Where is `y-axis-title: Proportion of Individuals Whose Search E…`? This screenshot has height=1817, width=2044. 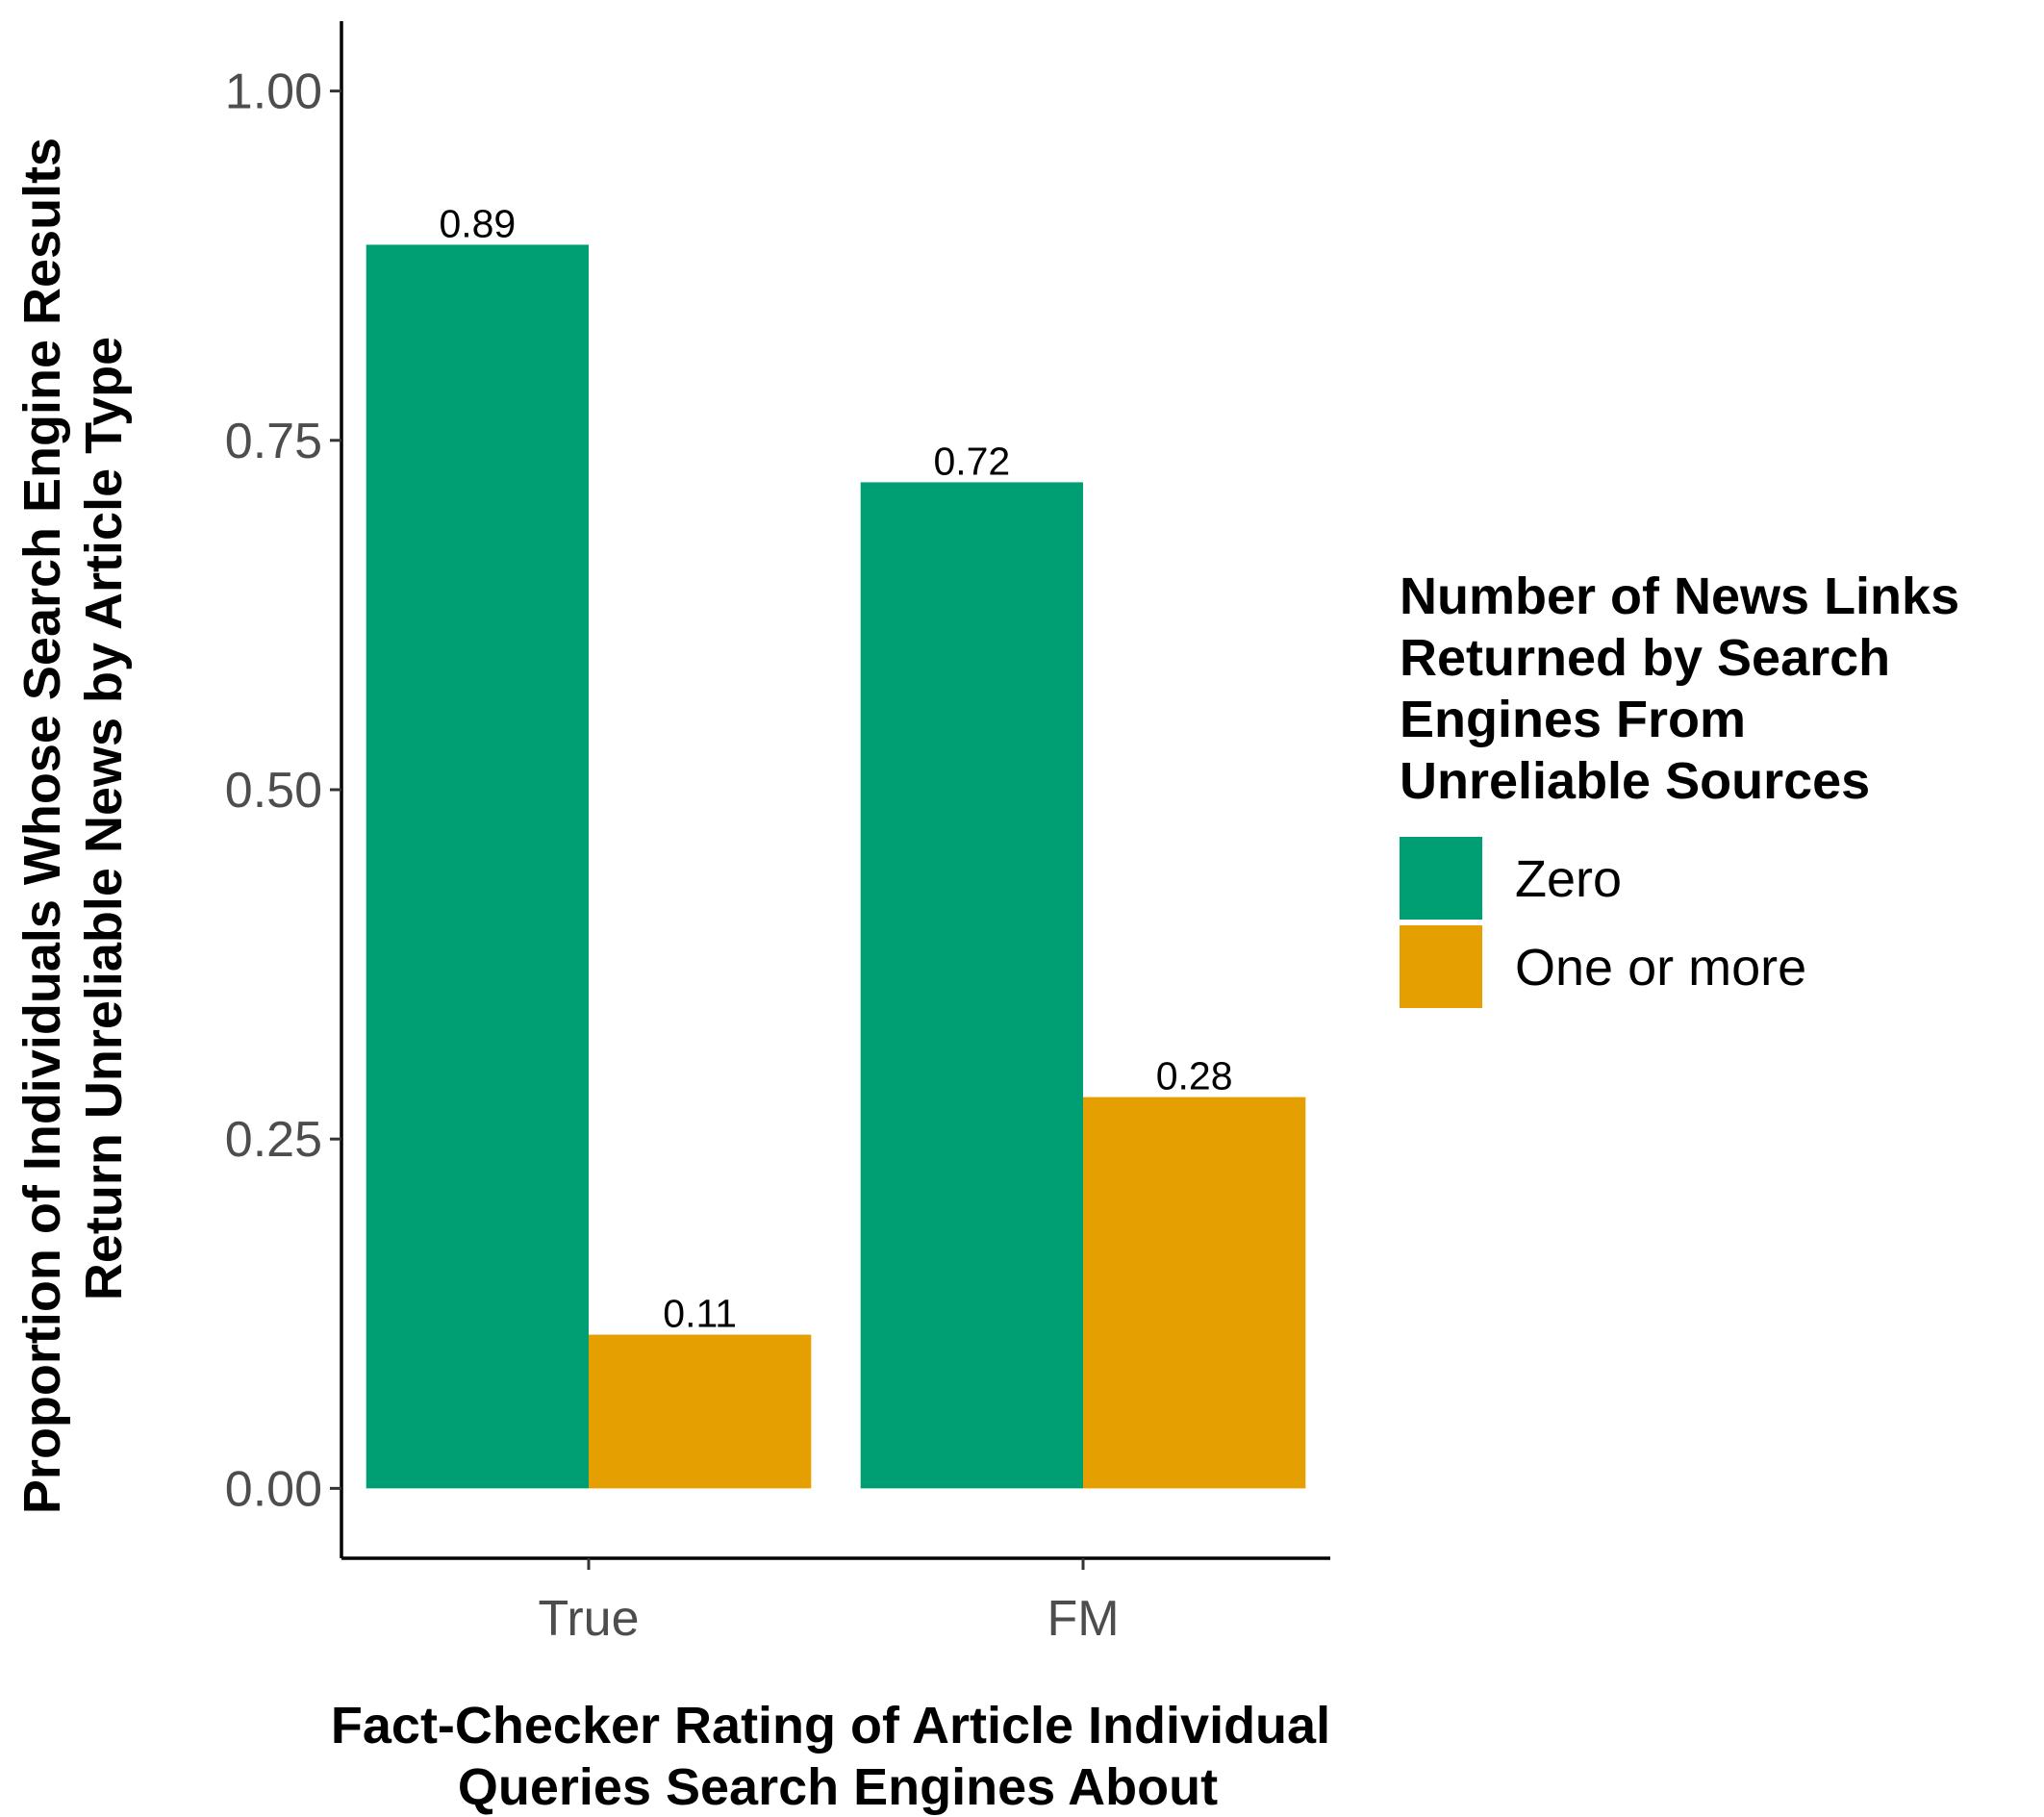 y-axis-title: Proportion of Individuals Whose Search E… is located at coordinates (73, 819).